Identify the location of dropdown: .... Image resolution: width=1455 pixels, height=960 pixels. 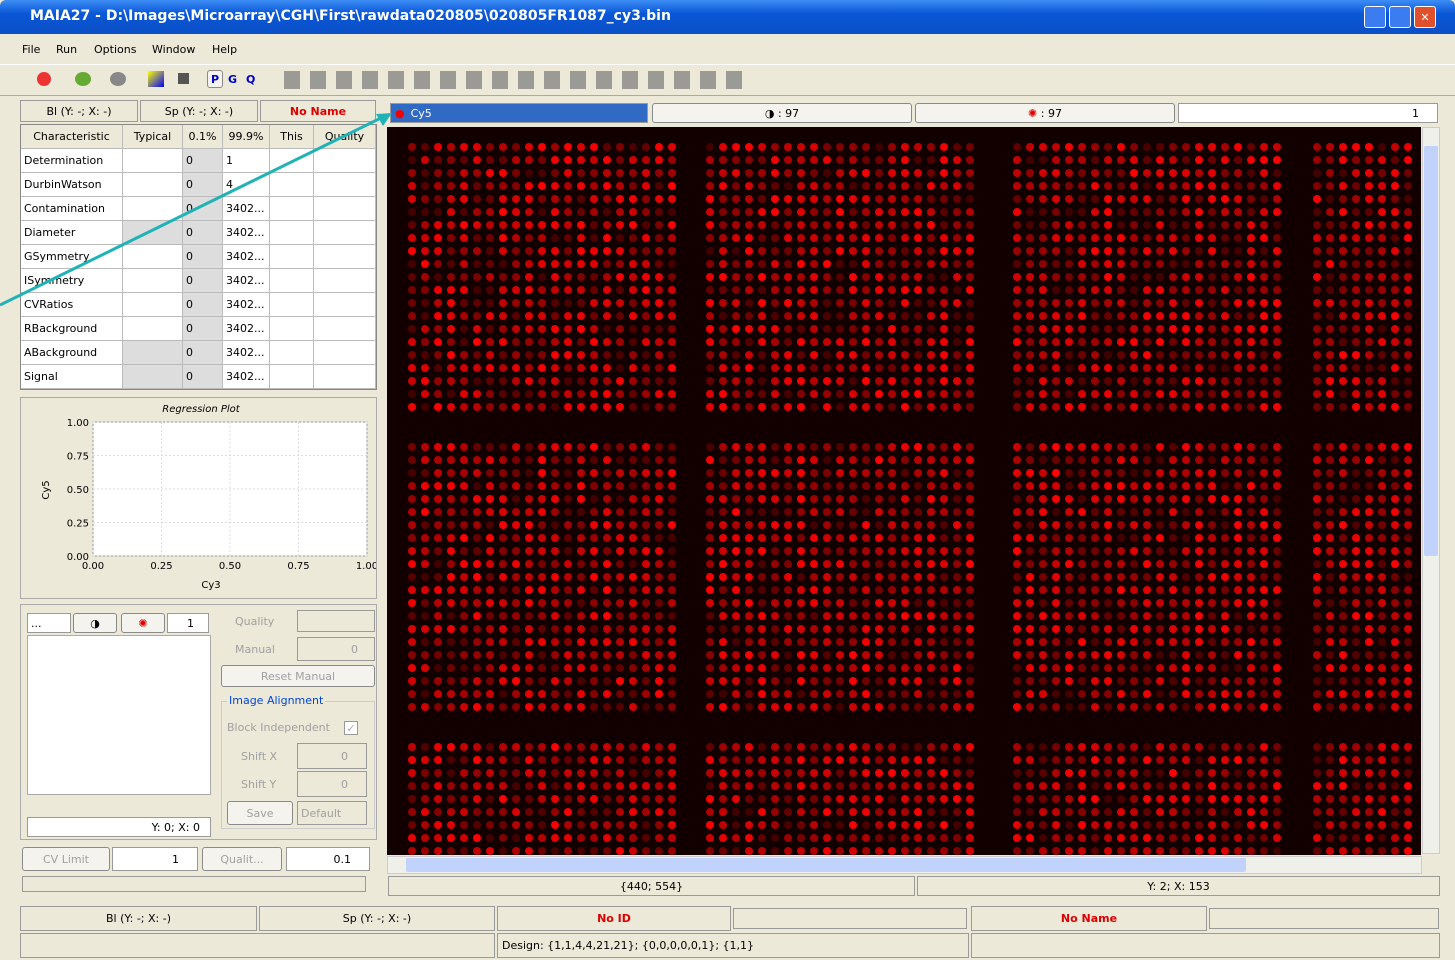
(49, 623).